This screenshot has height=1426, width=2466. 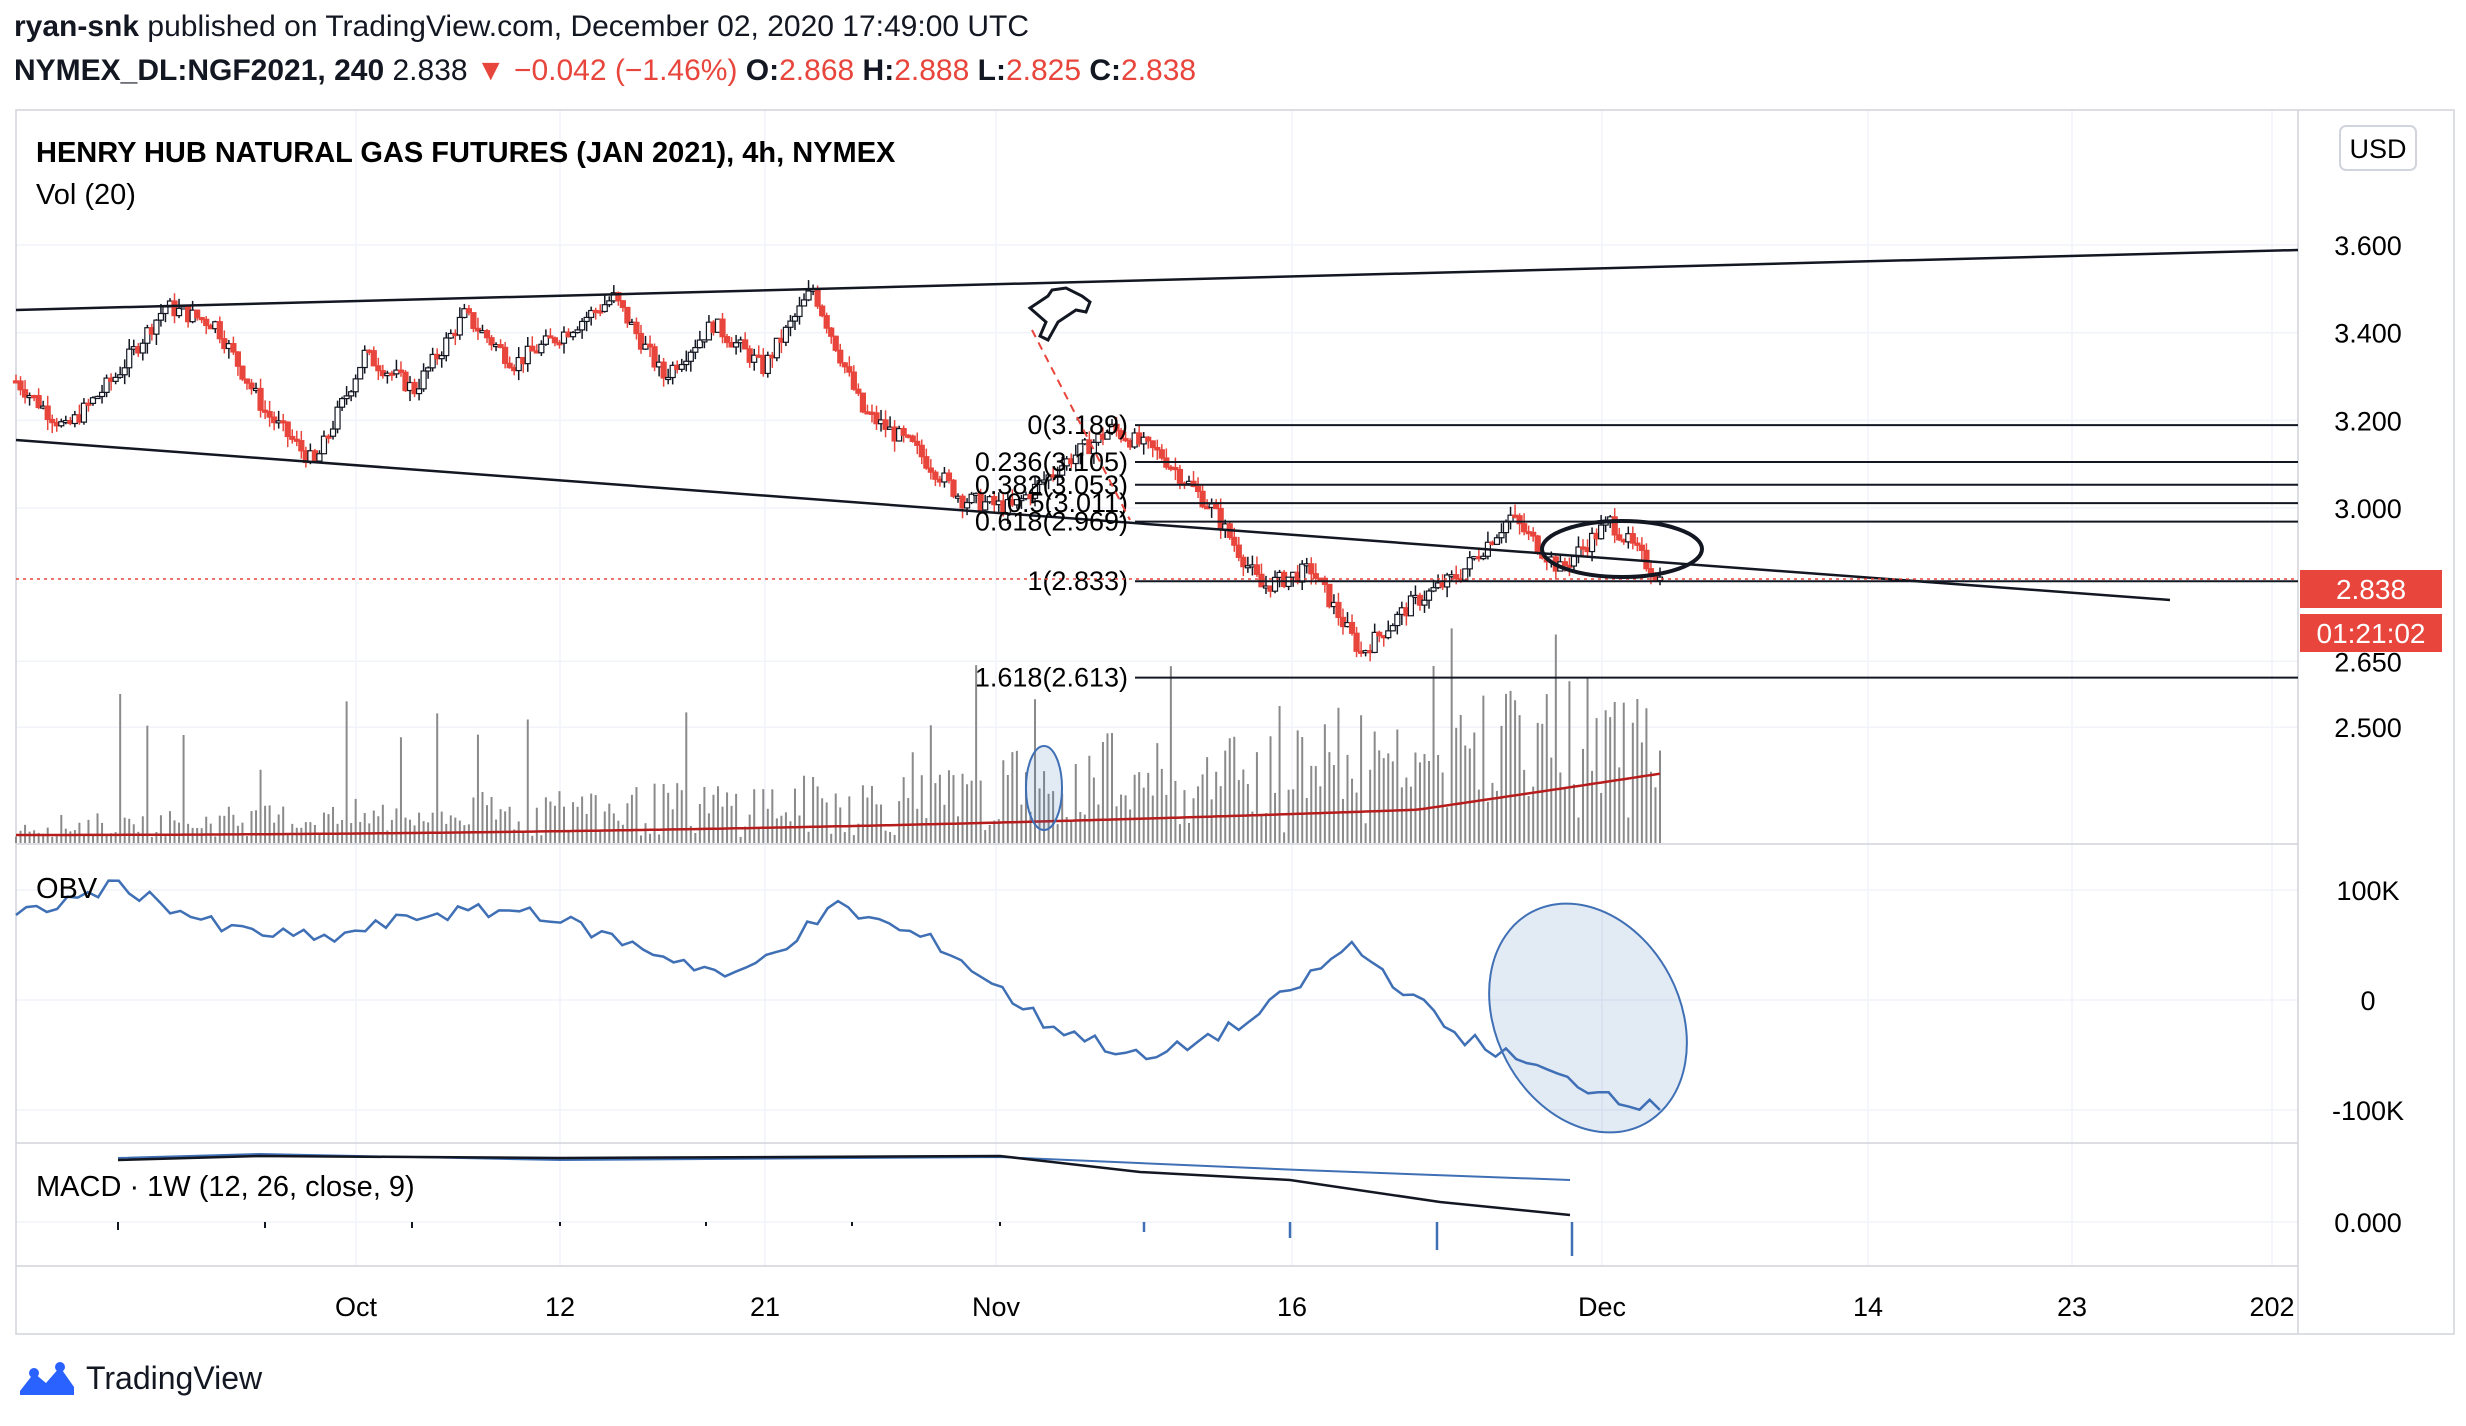 I want to click on price-tick-label: 2.500, so click(x=2368, y=728).